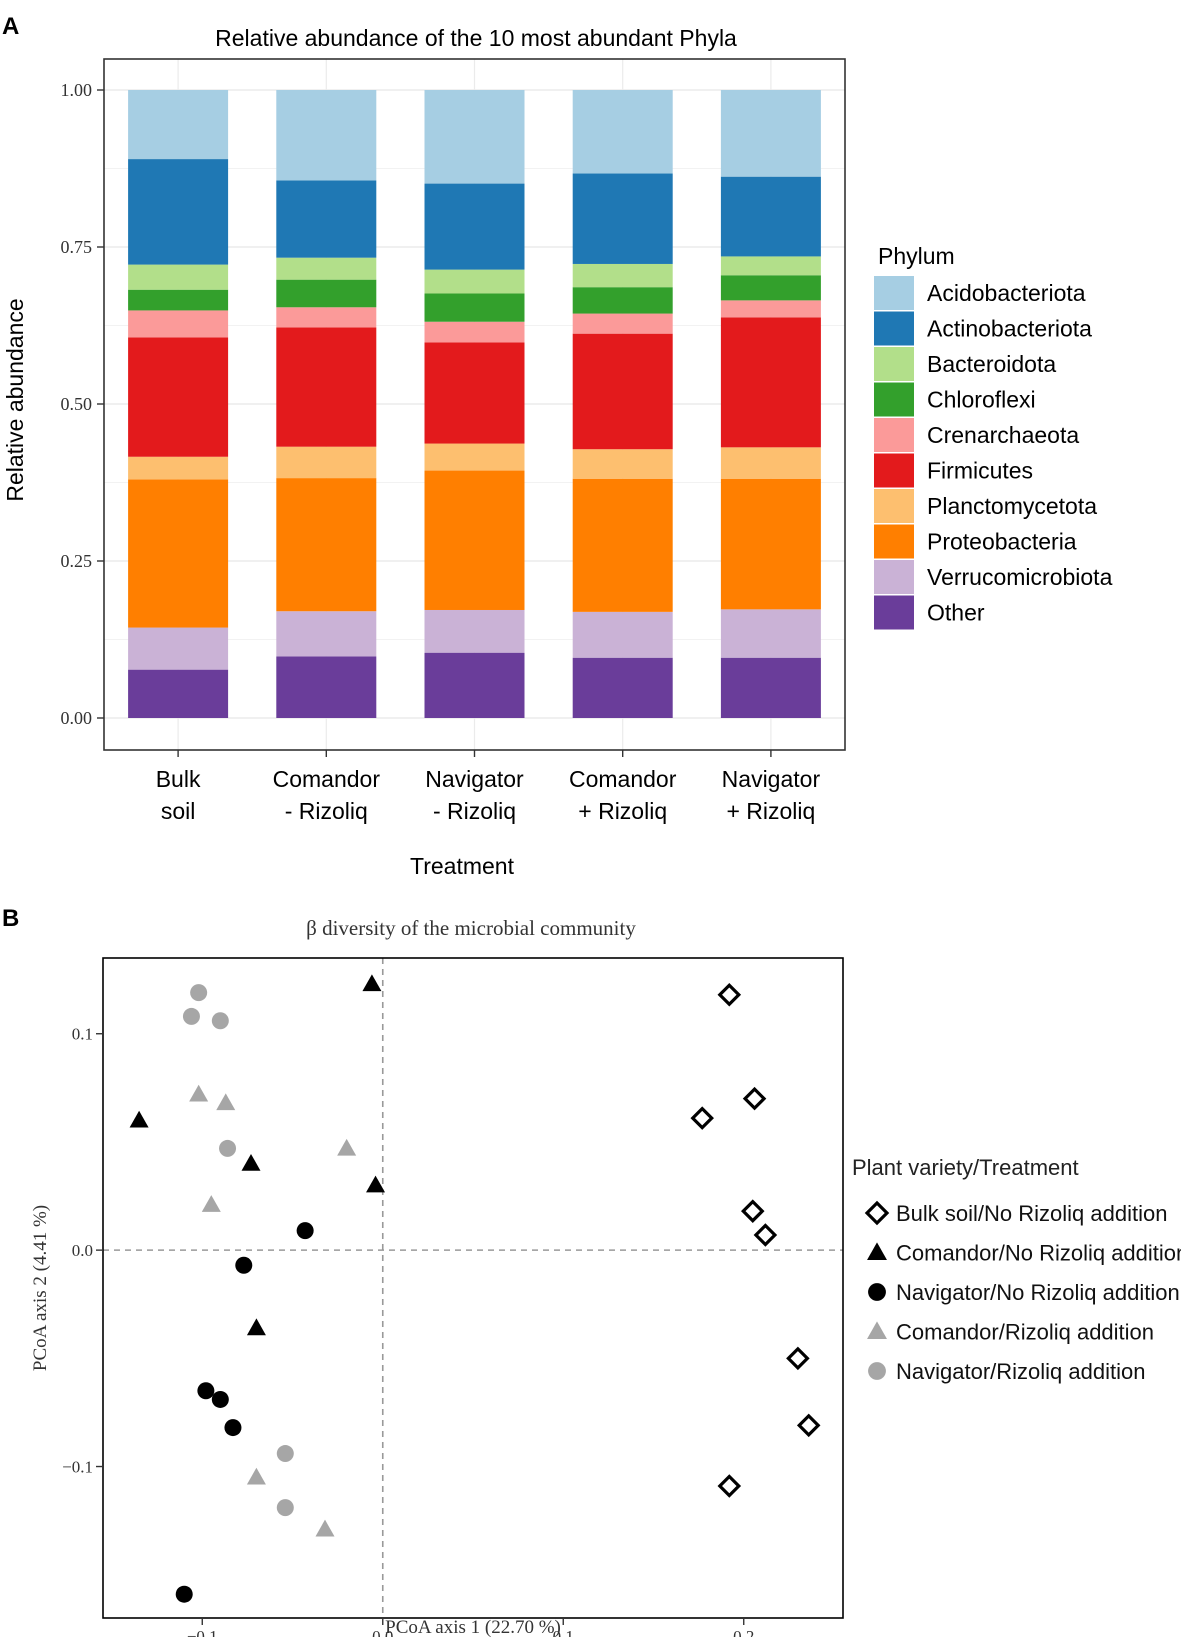 The width and height of the screenshot is (1181, 1637). I want to click on legend-key-bacteroidota, so click(894, 364).